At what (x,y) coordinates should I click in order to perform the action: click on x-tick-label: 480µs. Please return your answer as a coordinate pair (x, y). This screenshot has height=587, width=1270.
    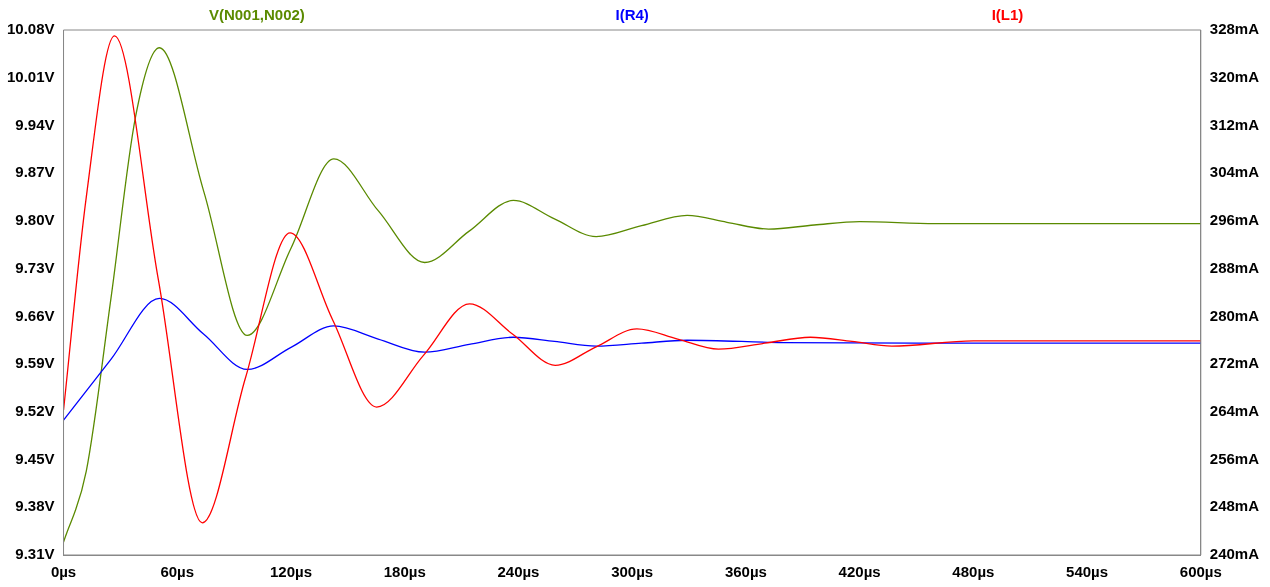
    Looking at the image, I should click on (973, 572).